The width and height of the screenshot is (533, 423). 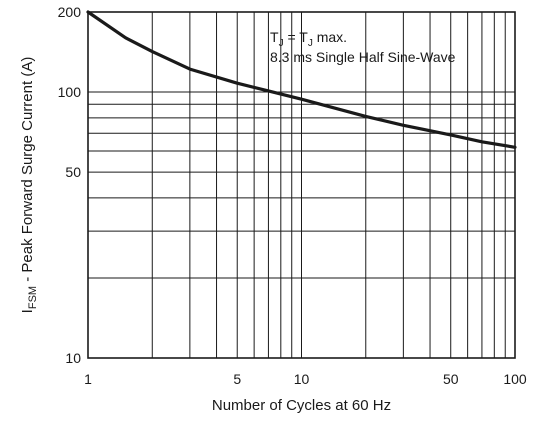 I want to click on annotation-sub1: J, so click(x=281, y=43).